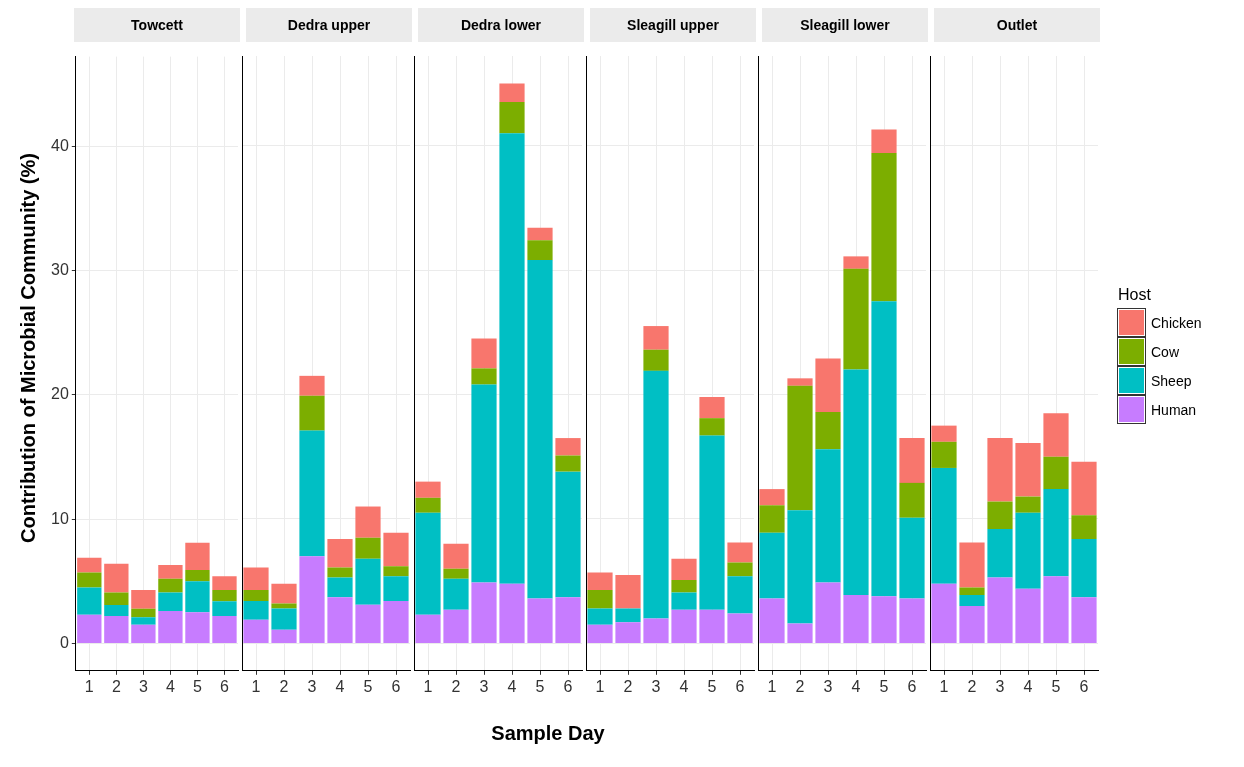  Describe the element at coordinates (329, 25) in the screenshot. I see `chart-title: Dedra upper` at that location.